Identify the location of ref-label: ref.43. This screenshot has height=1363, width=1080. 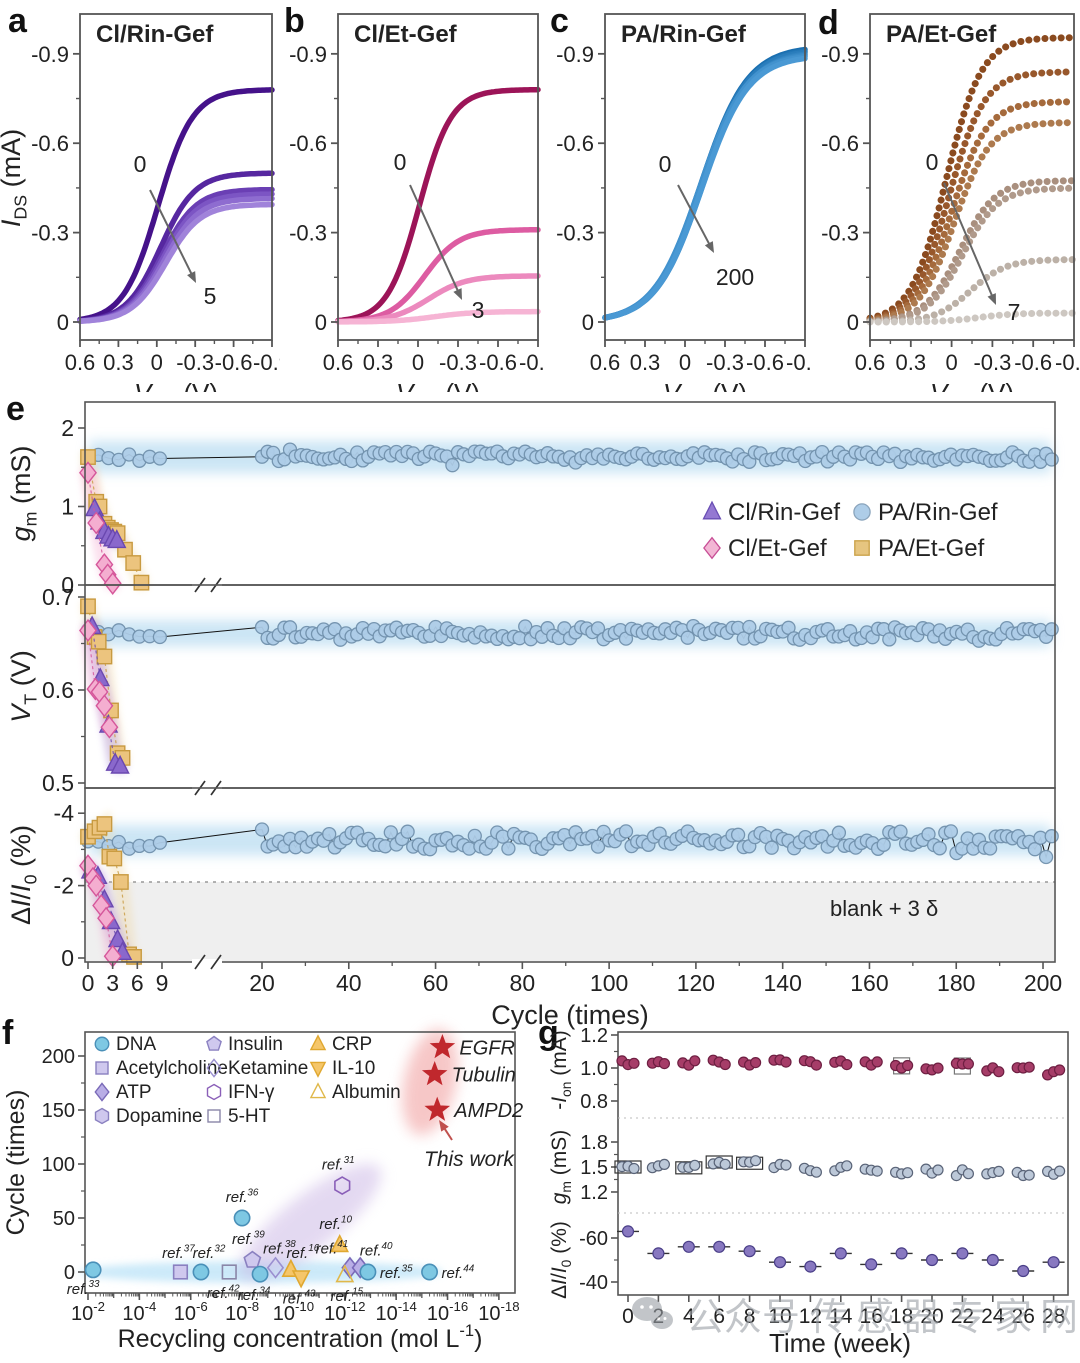
(299, 1298).